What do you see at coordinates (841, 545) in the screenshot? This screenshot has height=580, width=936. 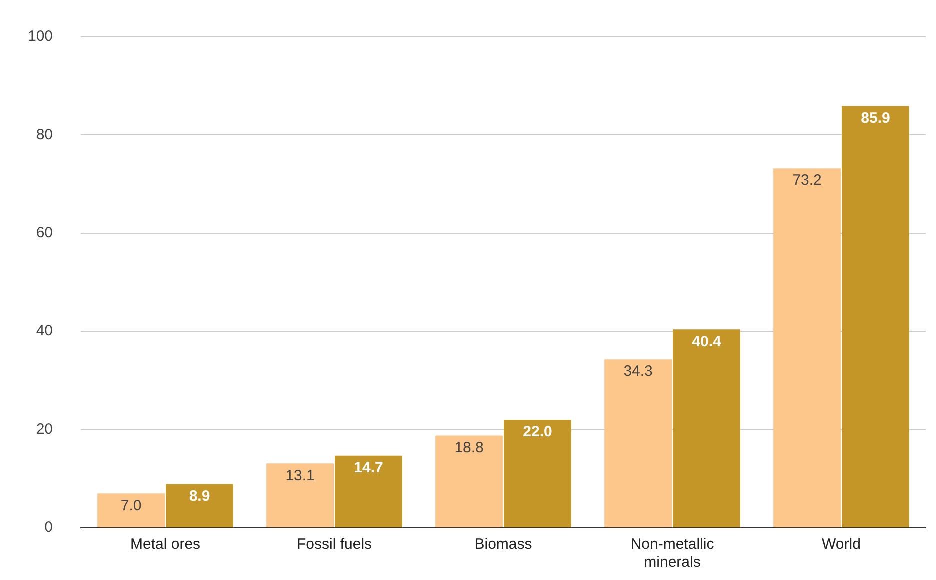 I see `x-tick-label: World` at bounding box center [841, 545].